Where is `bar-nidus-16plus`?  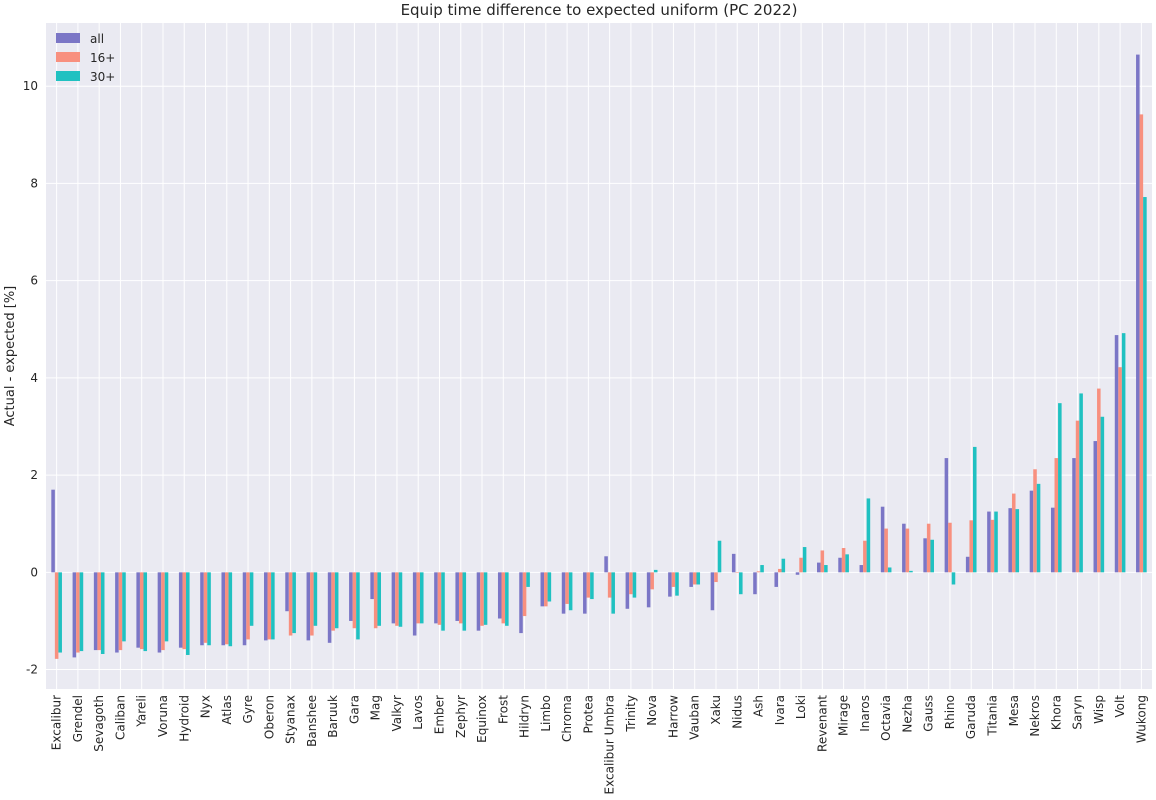 bar-nidus-16plus is located at coordinates (737, 572).